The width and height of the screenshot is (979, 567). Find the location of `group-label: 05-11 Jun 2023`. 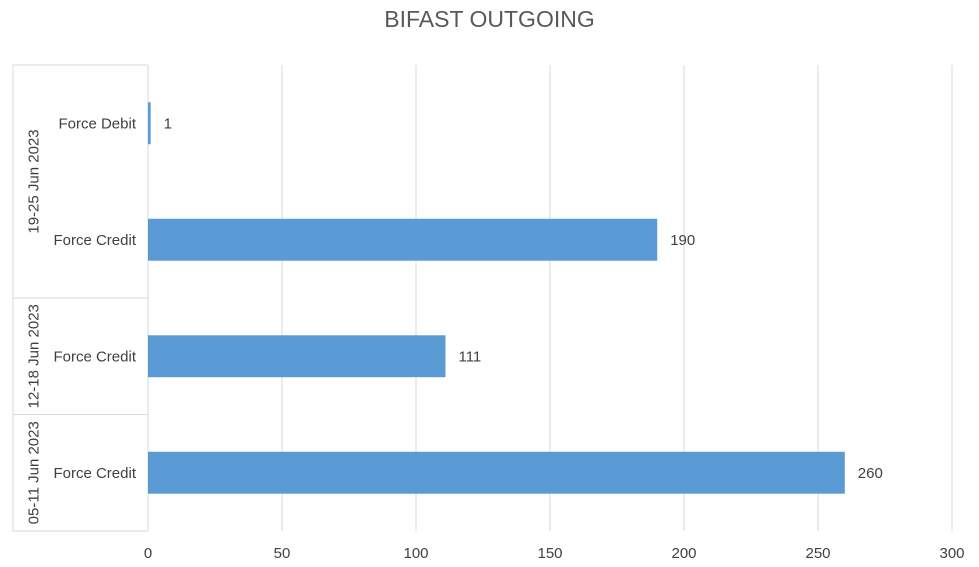

group-label: 05-11 Jun 2023 is located at coordinates (33, 472).